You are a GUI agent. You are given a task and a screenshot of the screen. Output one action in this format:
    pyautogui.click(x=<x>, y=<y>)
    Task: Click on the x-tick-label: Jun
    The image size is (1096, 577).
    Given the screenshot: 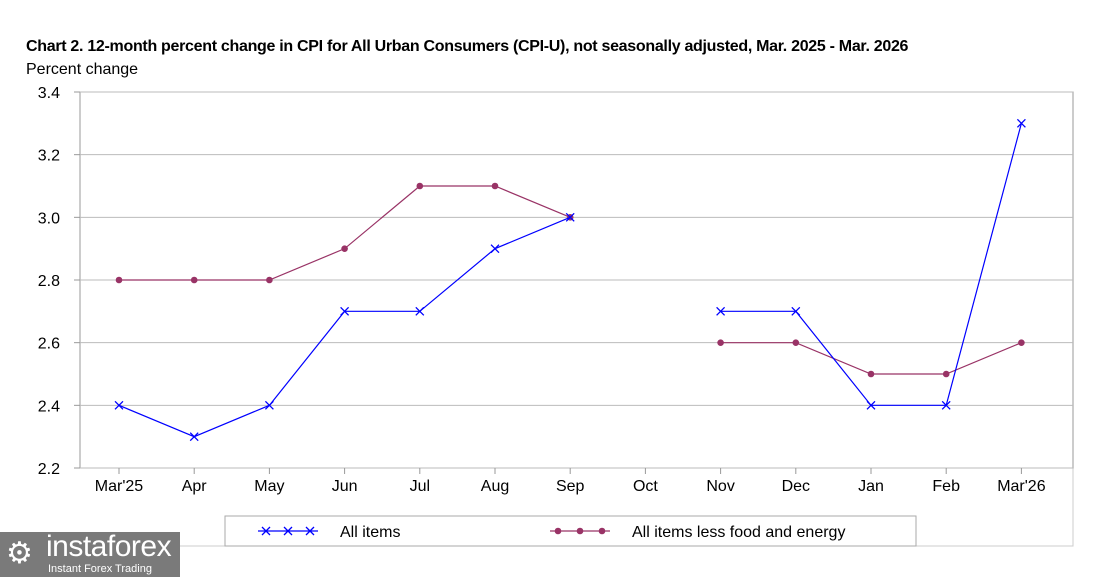 What is the action you would take?
    pyautogui.click(x=345, y=486)
    